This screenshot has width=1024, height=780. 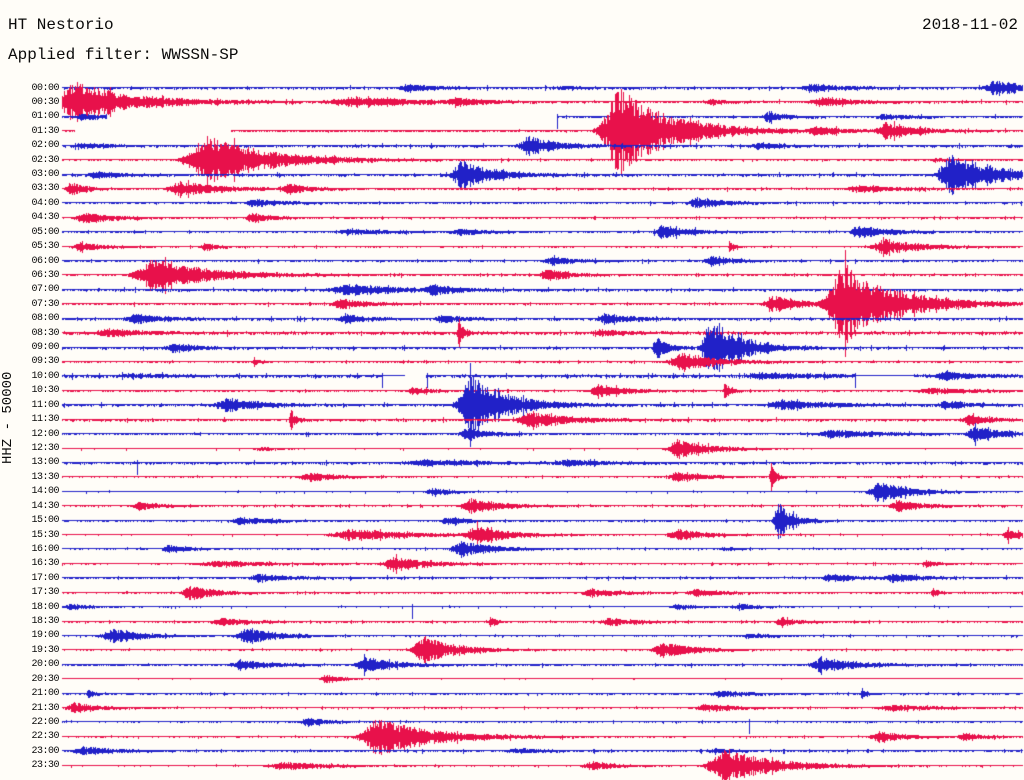 What do you see at coordinates (45, 751) in the screenshot?
I see `time-label: 23:00` at bounding box center [45, 751].